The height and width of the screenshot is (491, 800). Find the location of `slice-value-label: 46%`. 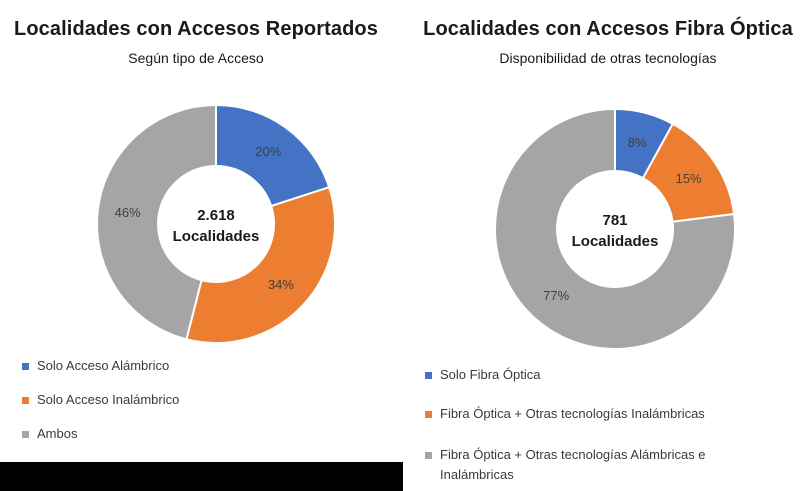

slice-value-label: 46% is located at coordinates (128, 212).